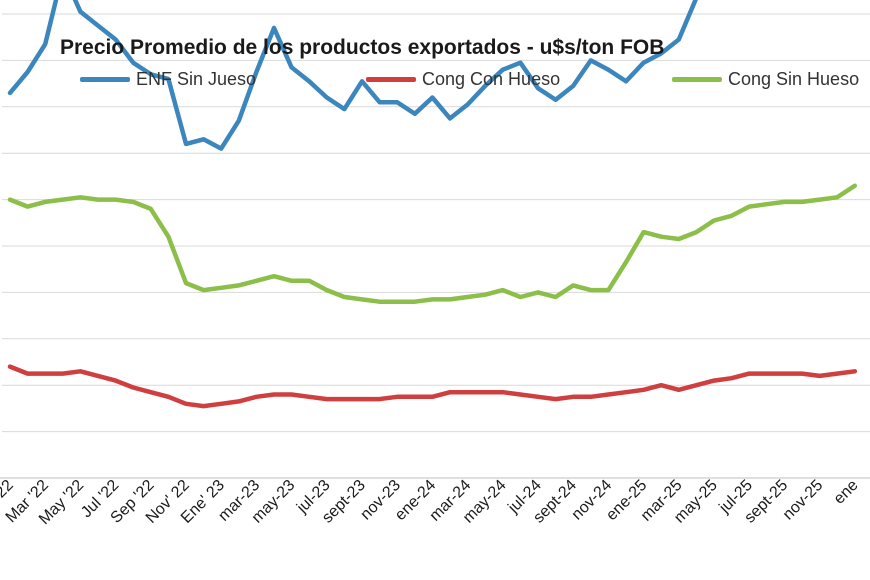 Image resolution: width=870 pixels, height=580 pixels. I want to click on legend-label: ENF Sin Jueso, so click(196, 78).